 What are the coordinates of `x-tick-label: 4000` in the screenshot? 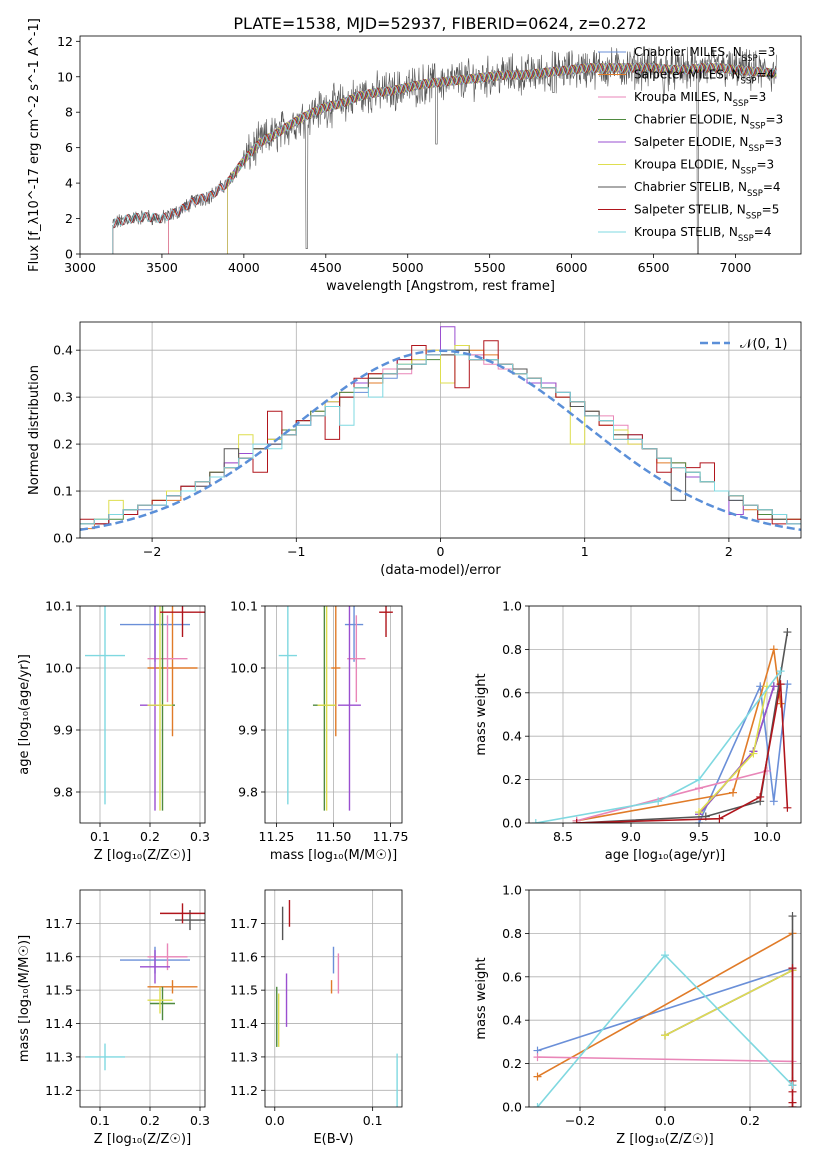 It's located at (244, 267).